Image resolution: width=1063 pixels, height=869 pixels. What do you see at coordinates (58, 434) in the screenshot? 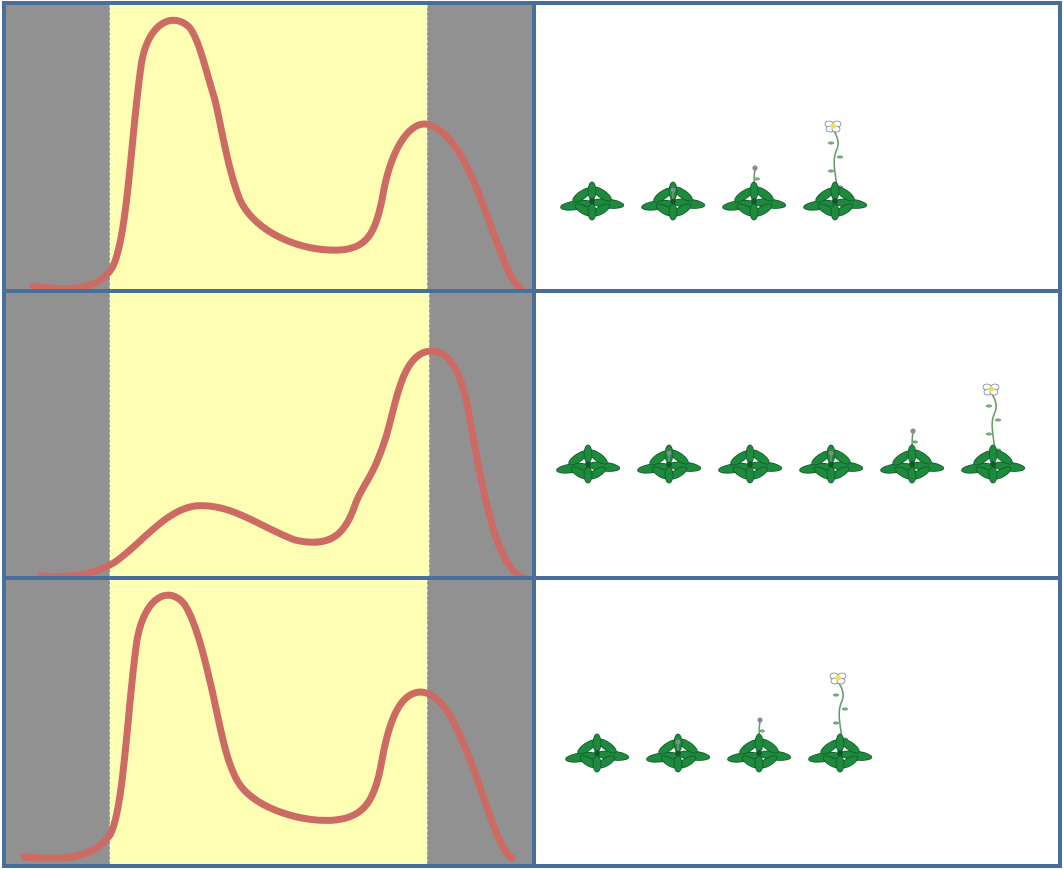
I see `panel-2-dark-left` at bounding box center [58, 434].